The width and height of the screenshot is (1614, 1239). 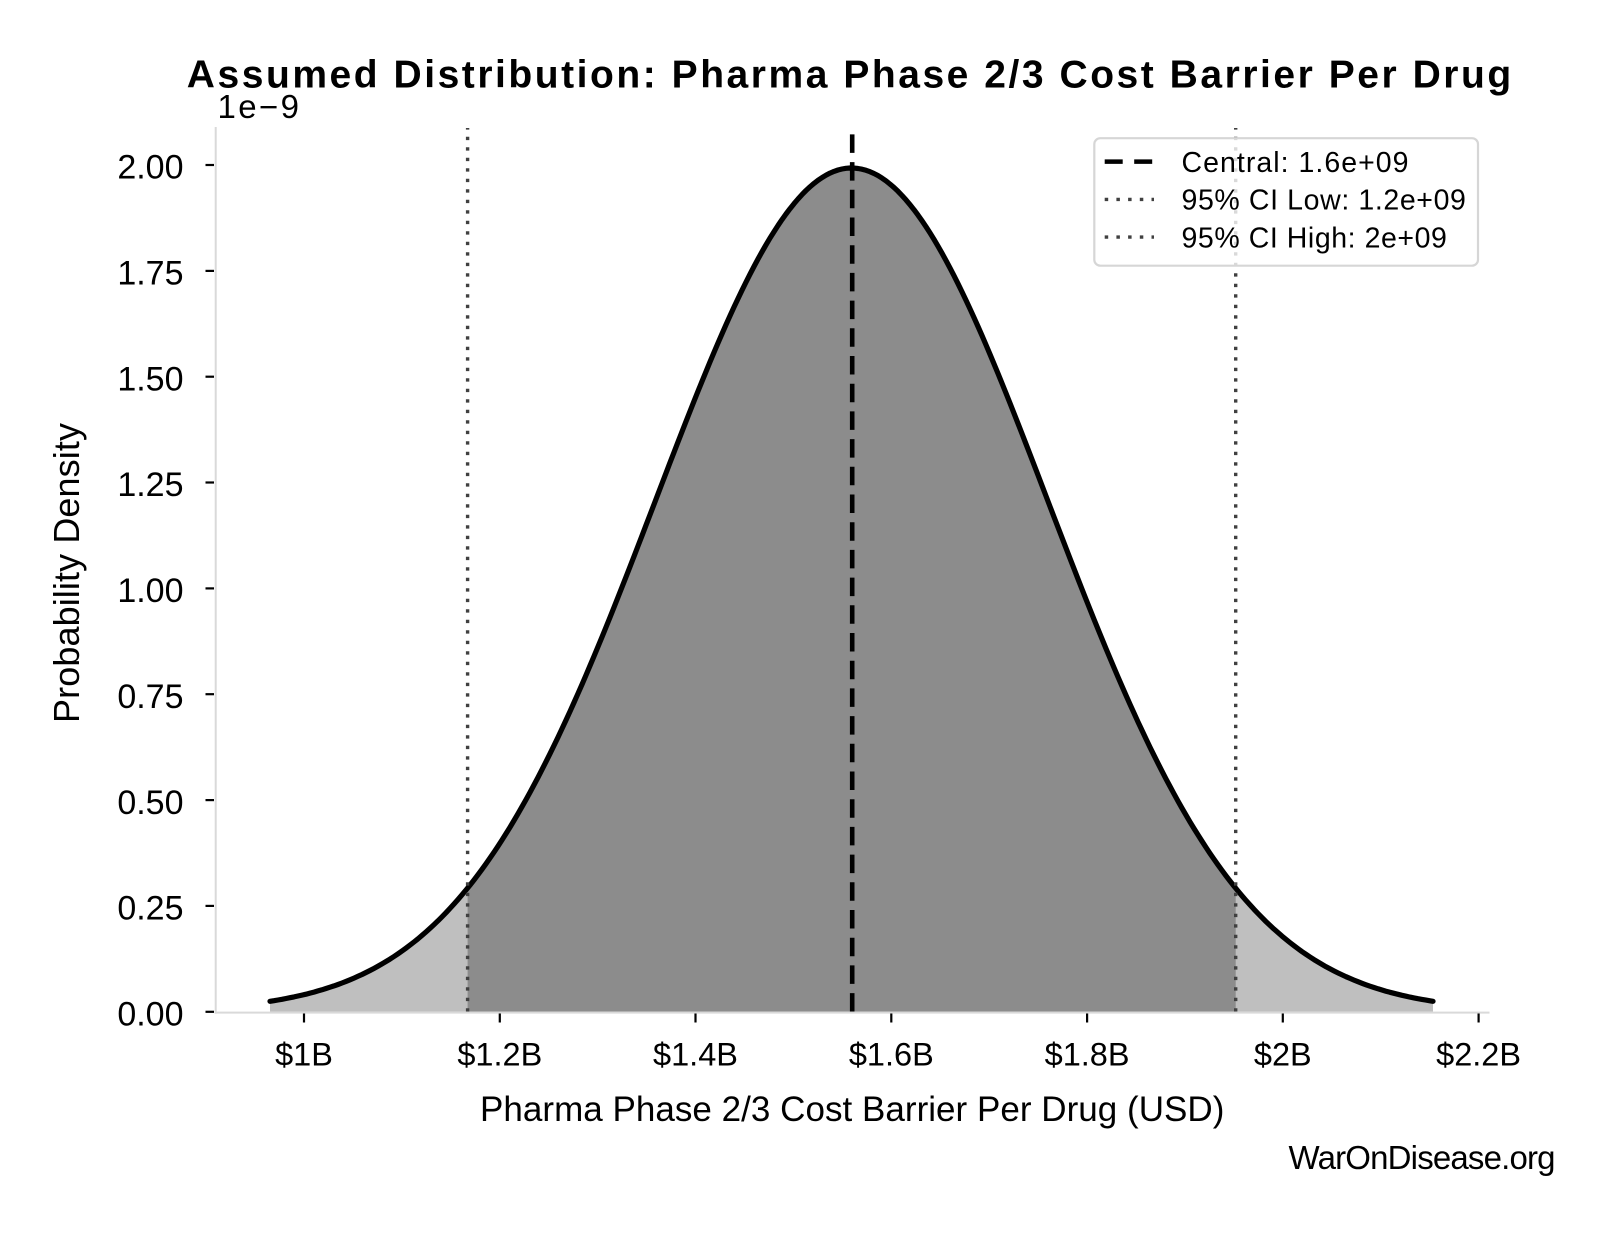 What do you see at coordinates (150, 697) in the screenshot?
I see `svg-text: 0.75` at bounding box center [150, 697].